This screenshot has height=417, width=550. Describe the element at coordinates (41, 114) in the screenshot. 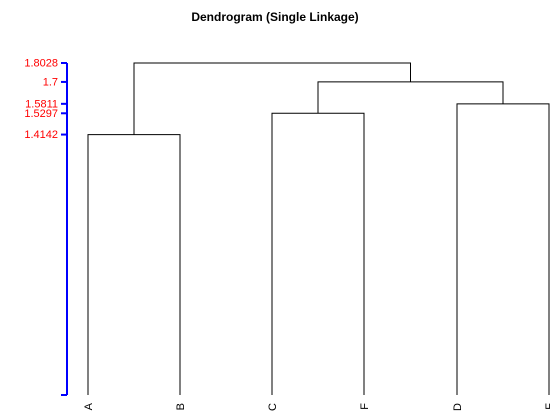

I see `y-tick-label: 1.5297` at that location.